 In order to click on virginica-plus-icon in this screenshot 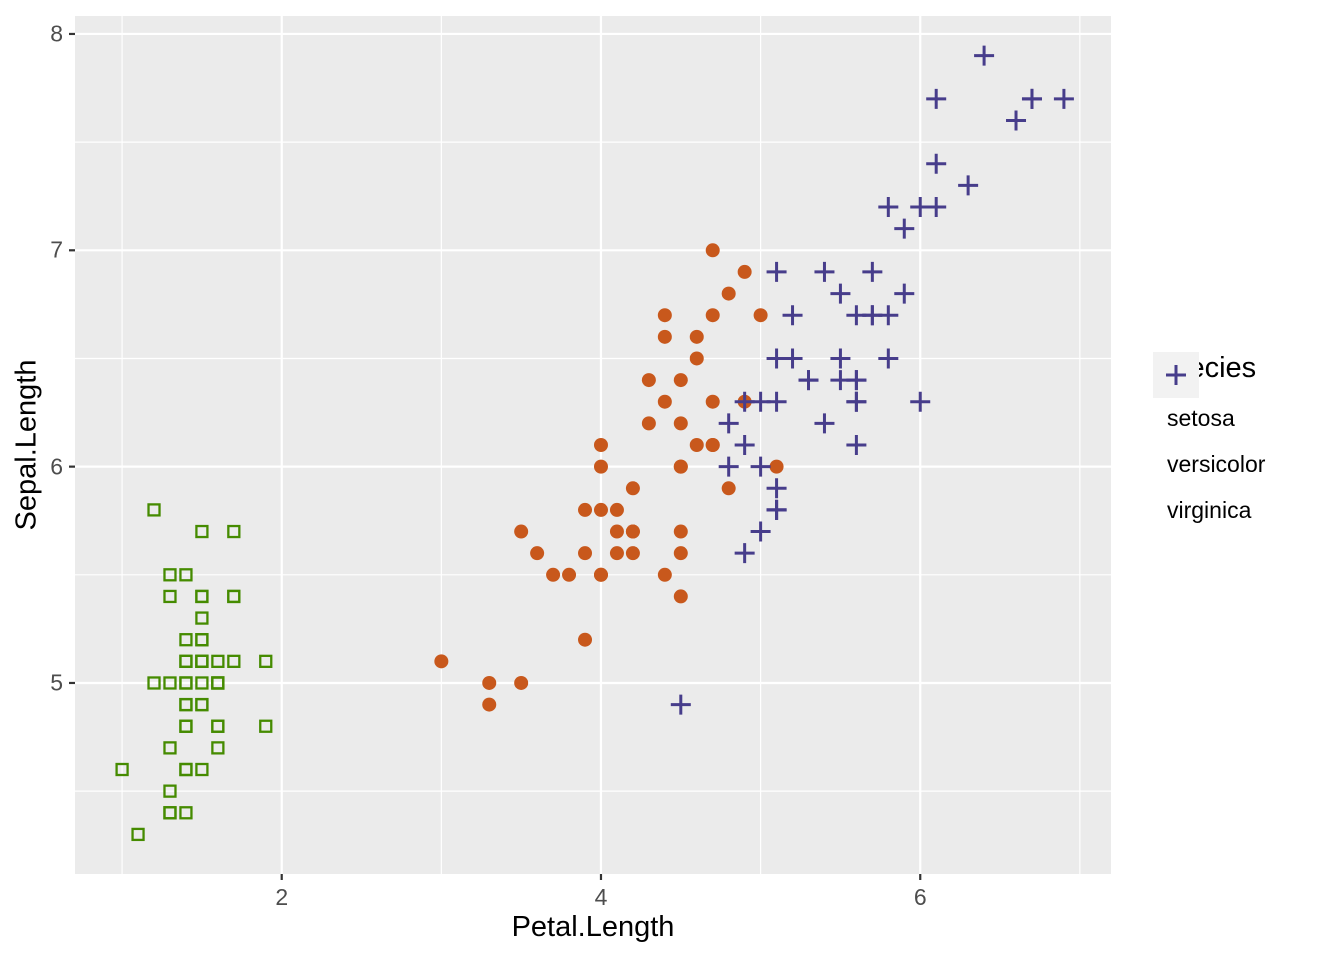, I will do `click(1176, 375)`.